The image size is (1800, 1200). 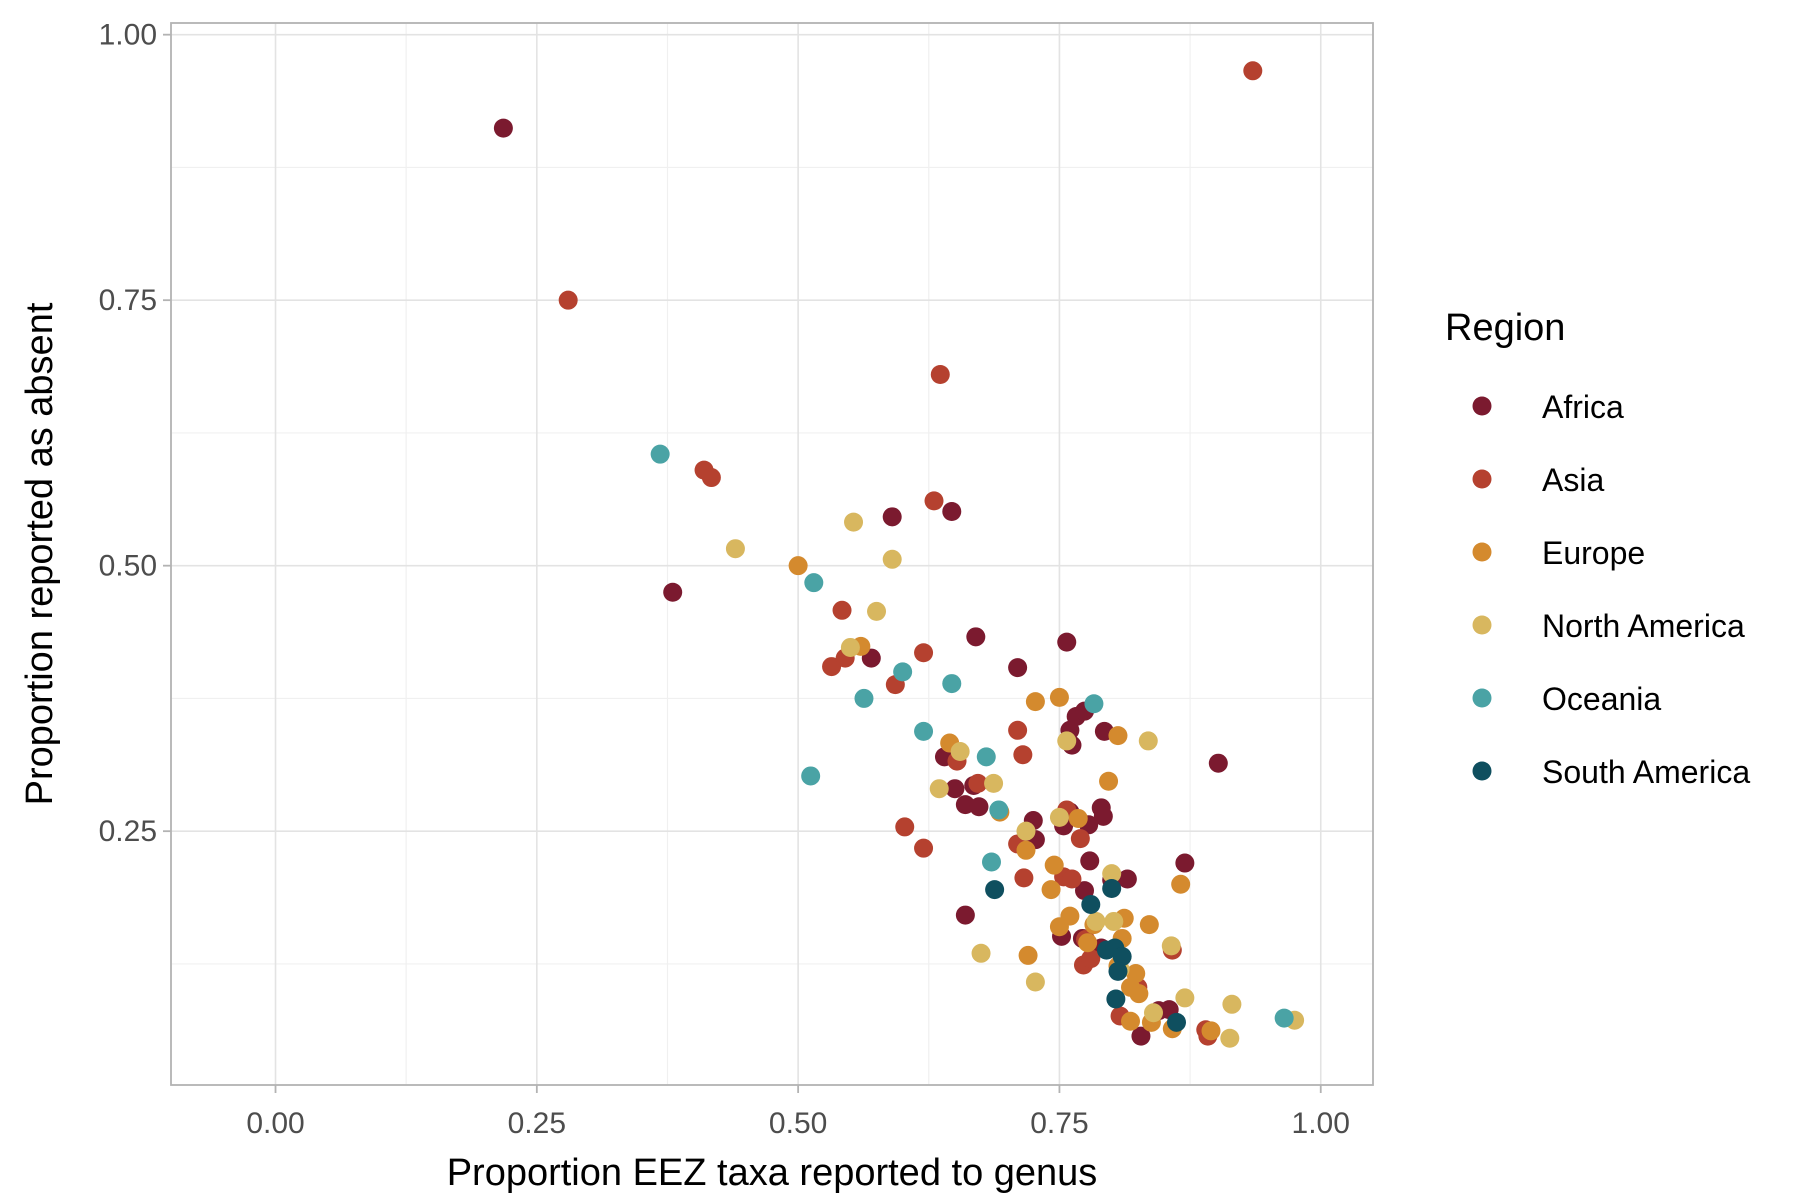 What do you see at coordinates (537, 1123) in the screenshot?
I see `x-tick-label: 0.25` at bounding box center [537, 1123].